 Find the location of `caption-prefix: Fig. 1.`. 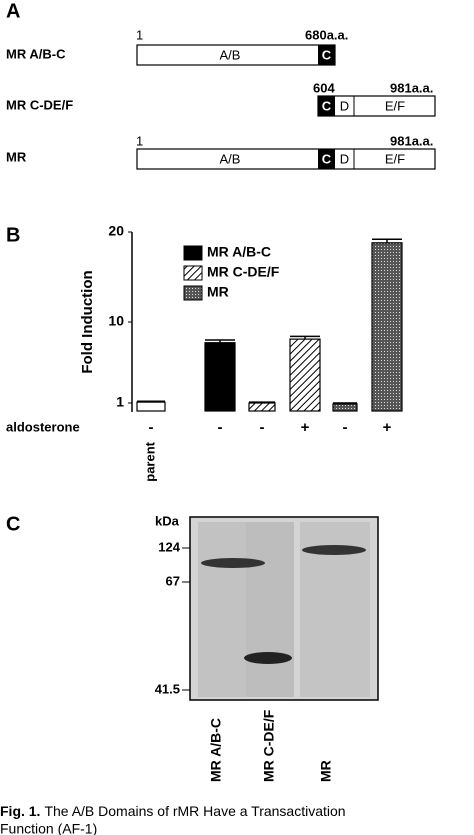

caption-prefix: Fig. 1. is located at coordinates (20, 811).